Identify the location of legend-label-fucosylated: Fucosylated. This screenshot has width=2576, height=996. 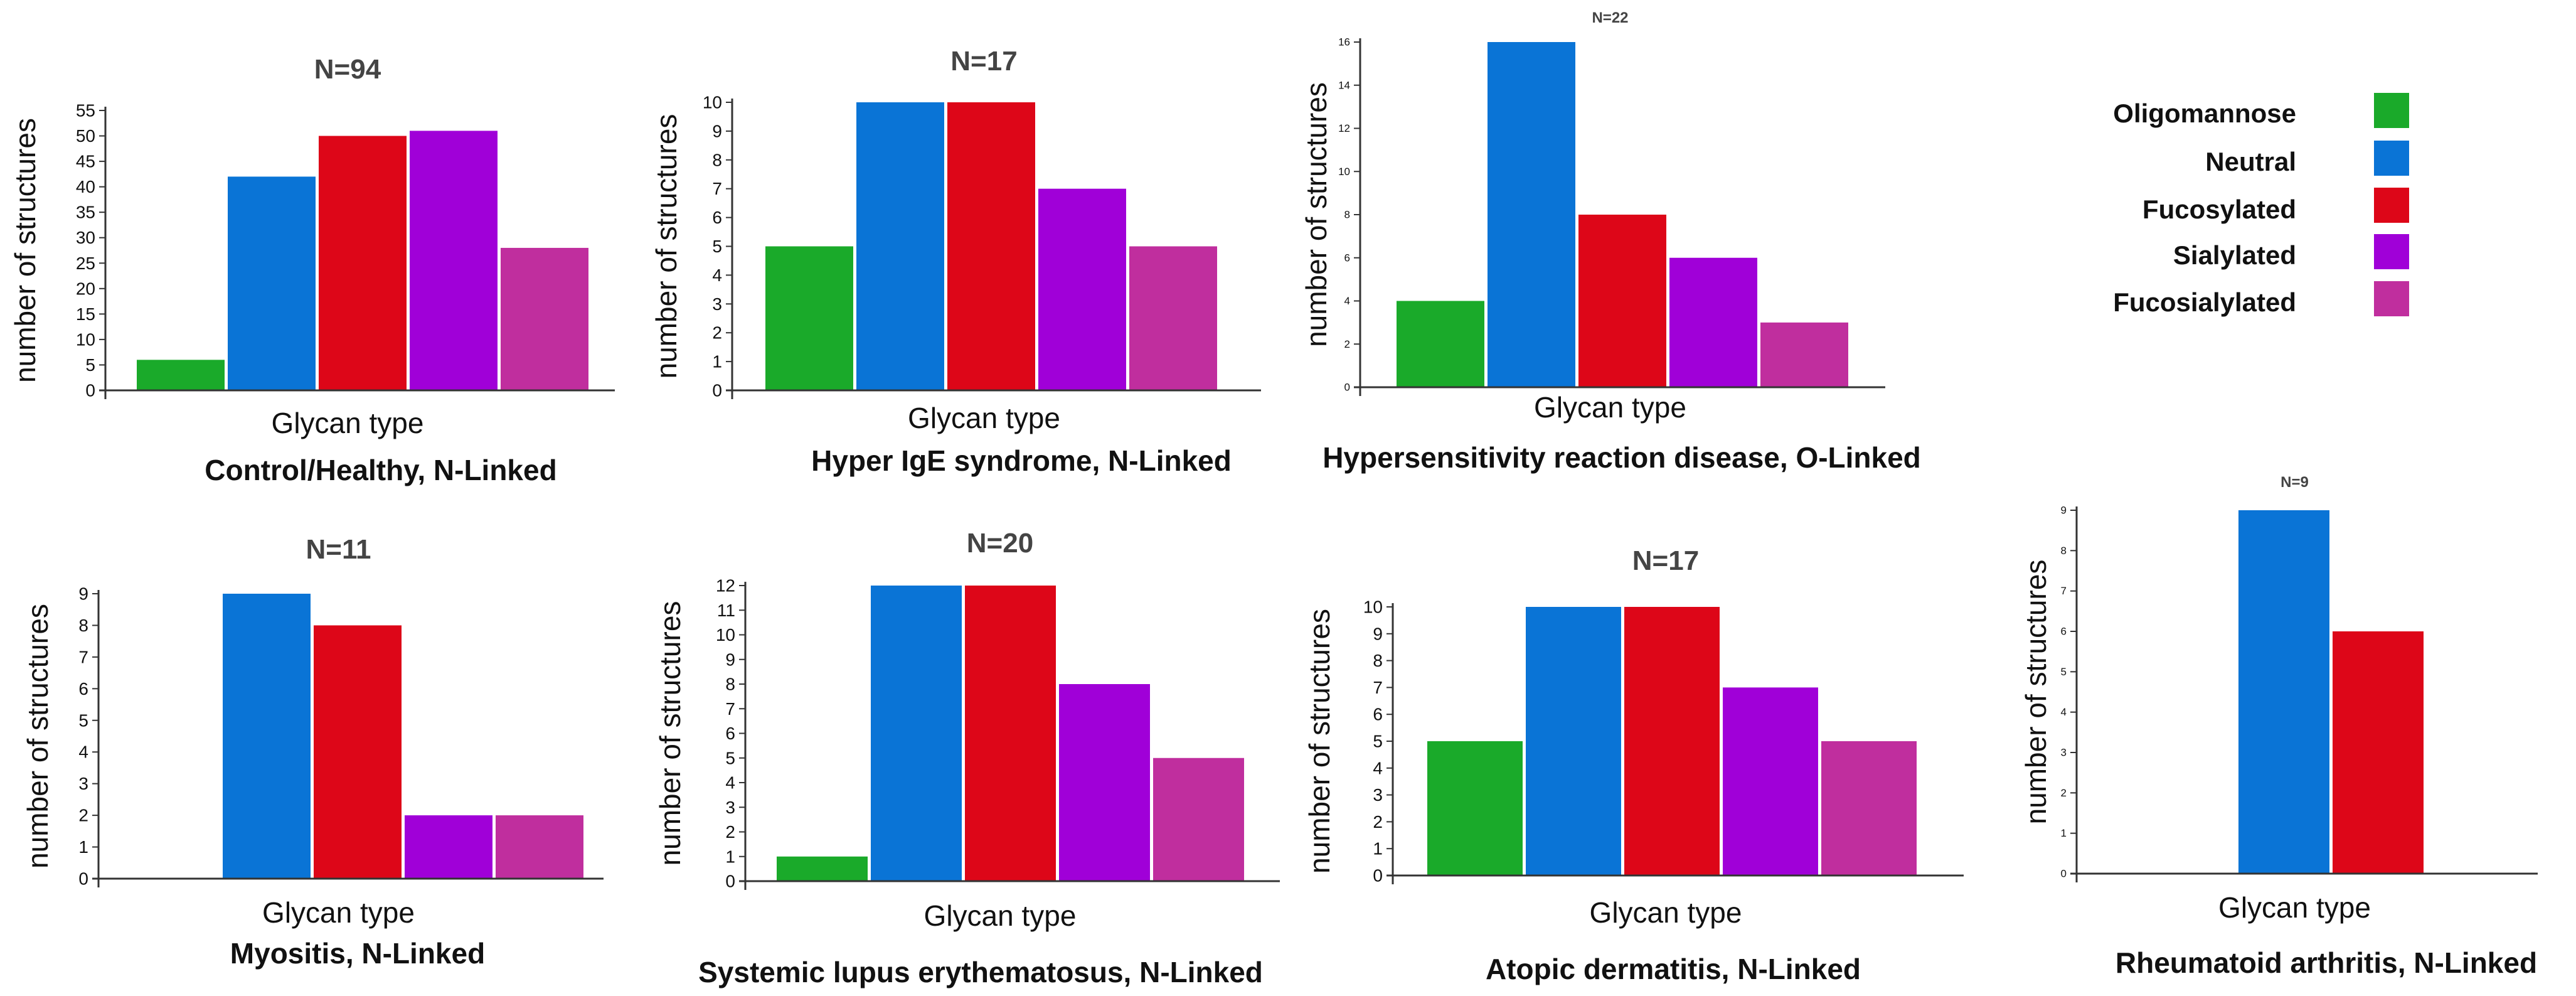
(2219, 210).